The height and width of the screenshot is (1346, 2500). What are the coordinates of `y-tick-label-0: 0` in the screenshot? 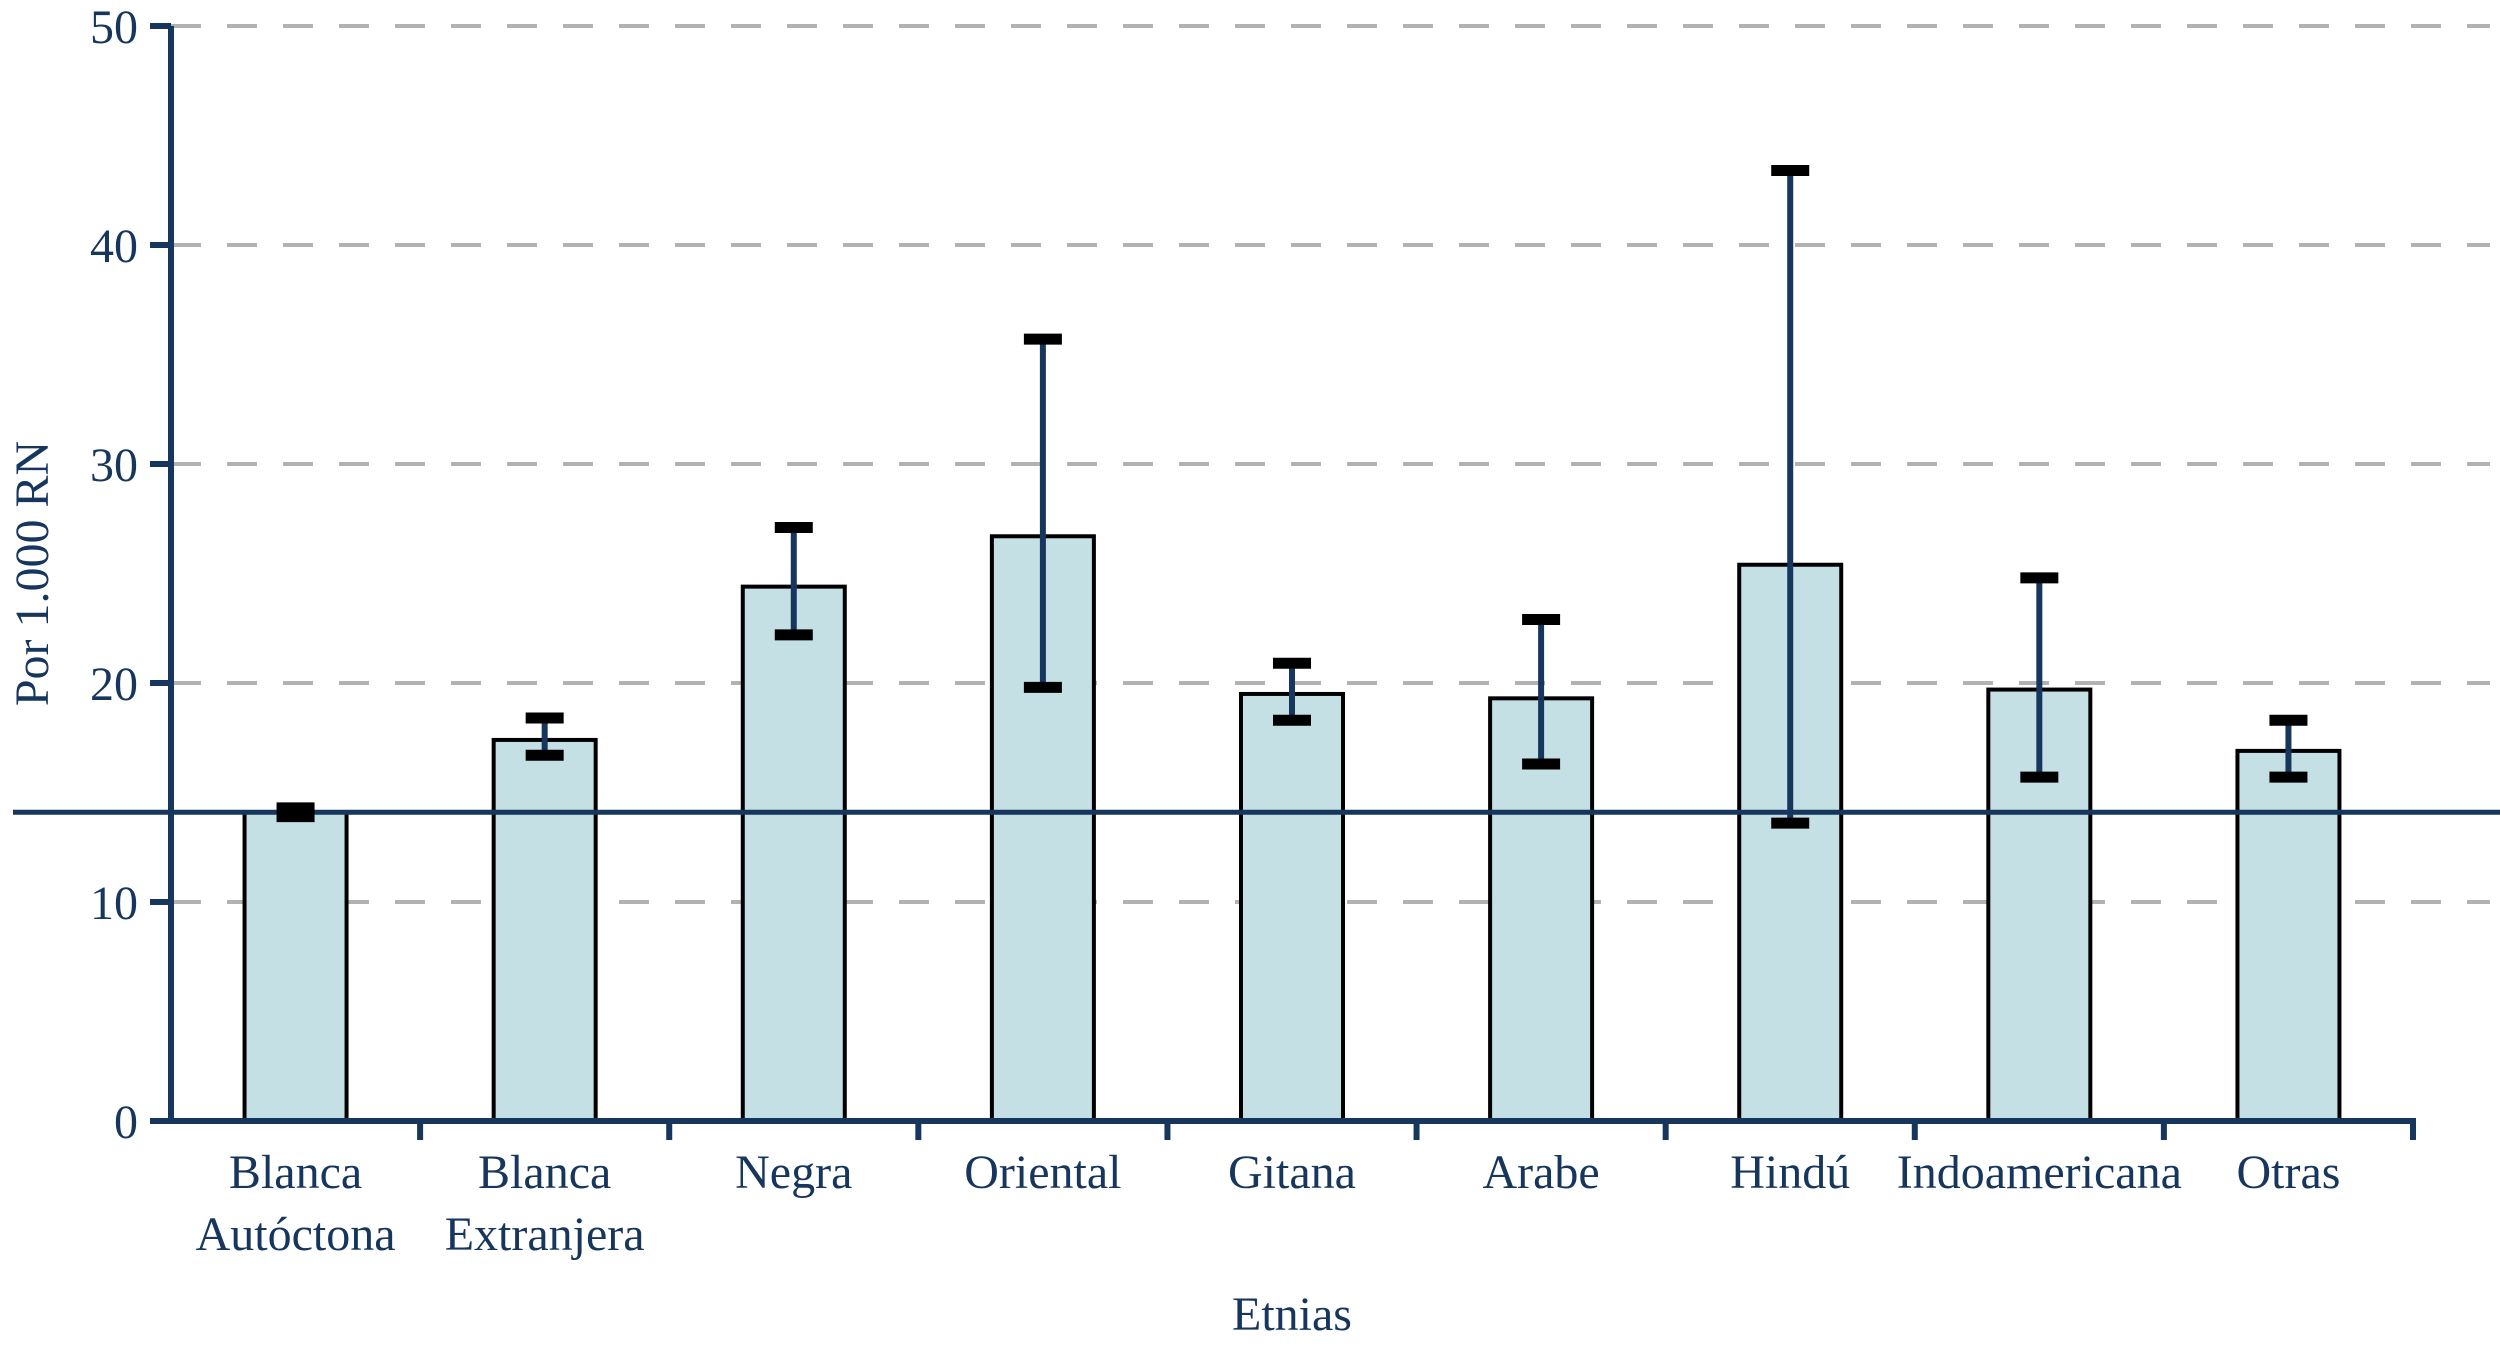 It's located at (126, 1122).